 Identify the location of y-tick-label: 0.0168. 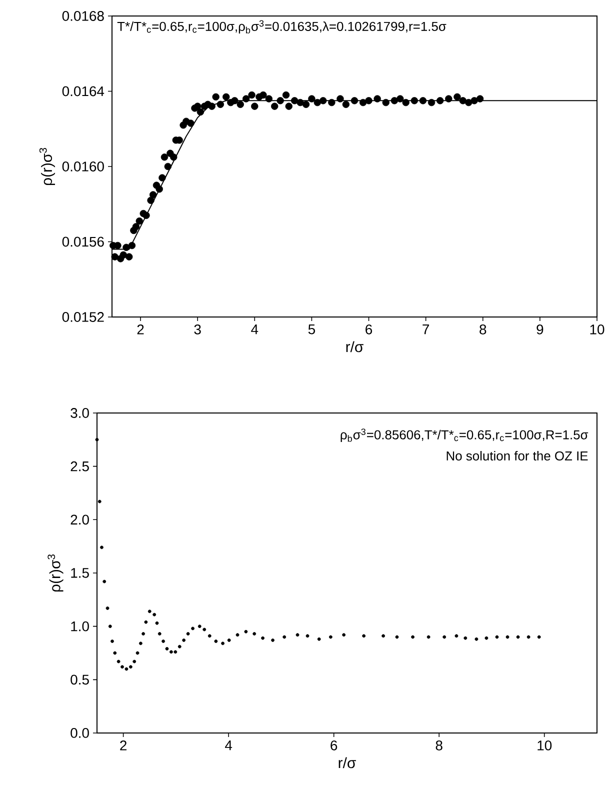
(83, 16).